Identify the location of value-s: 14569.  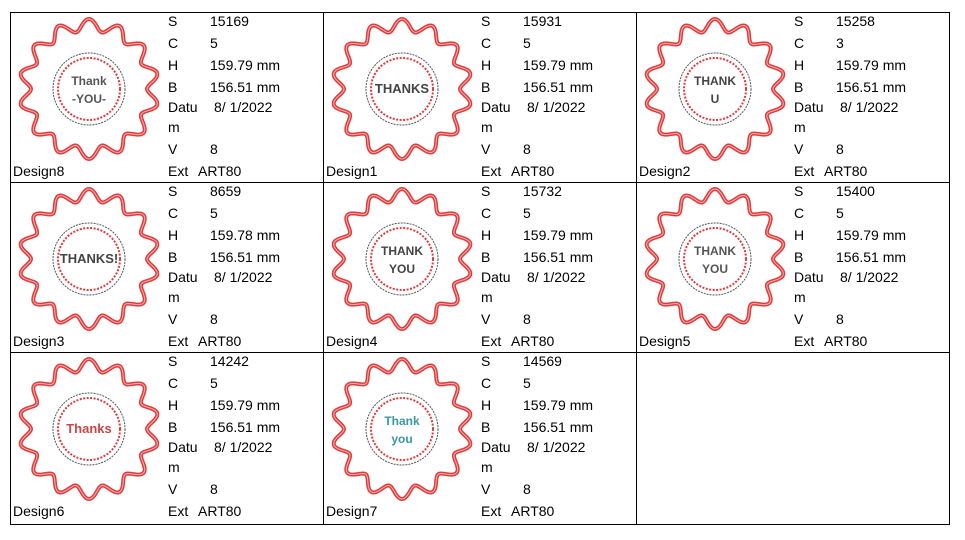
(542, 361).